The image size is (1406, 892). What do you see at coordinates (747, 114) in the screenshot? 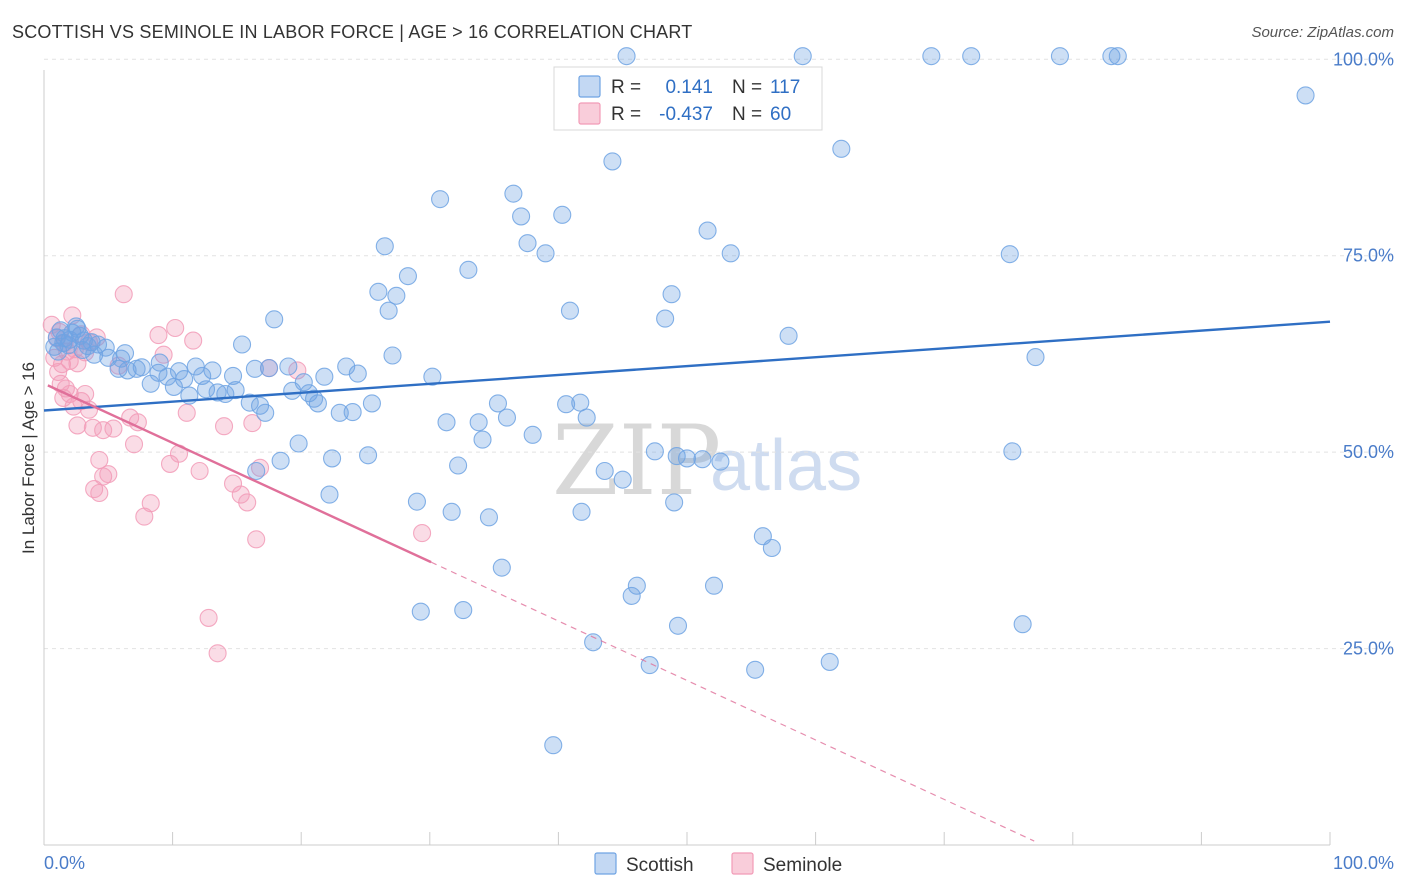
I see `seminole-n-label: N =` at bounding box center [747, 114].